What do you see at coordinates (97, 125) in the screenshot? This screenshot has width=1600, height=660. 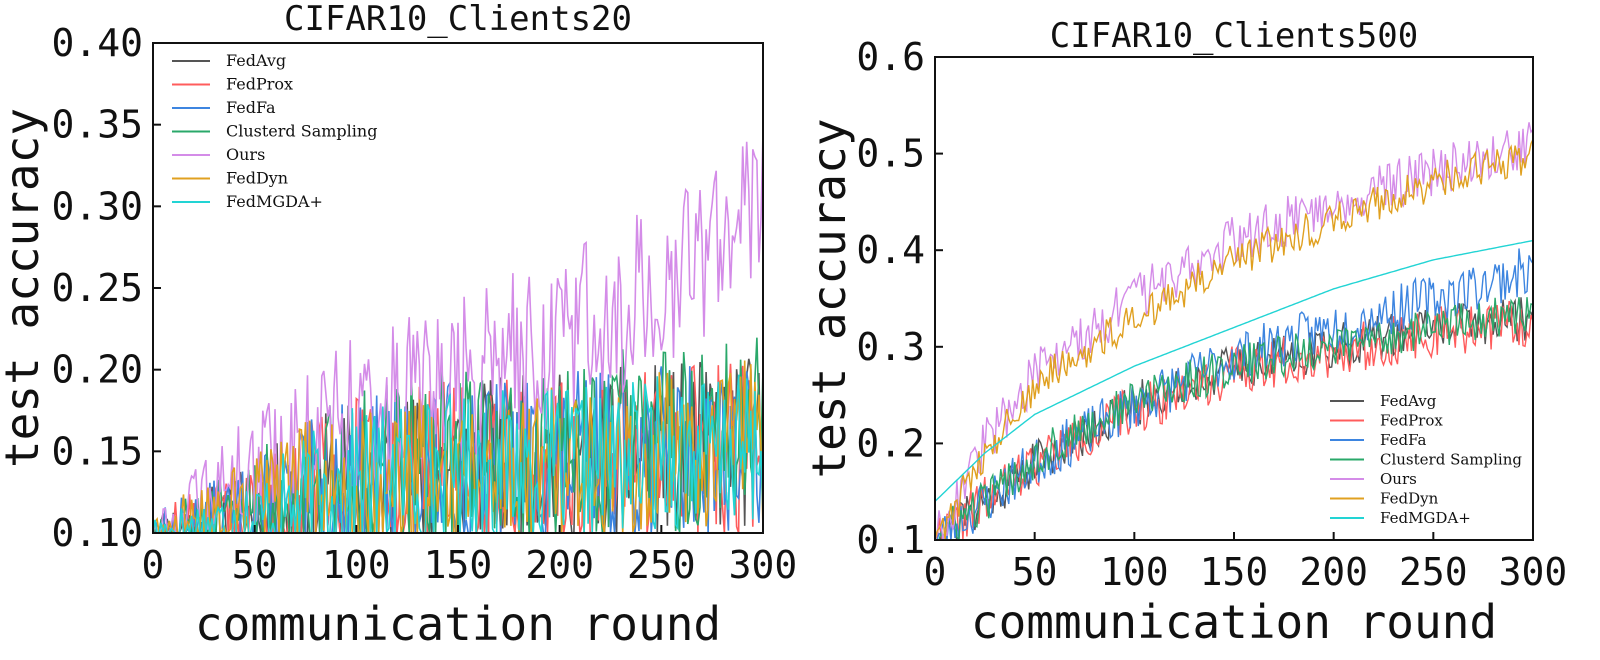 I see `y-tick-label: 0.35` at bounding box center [97, 125].